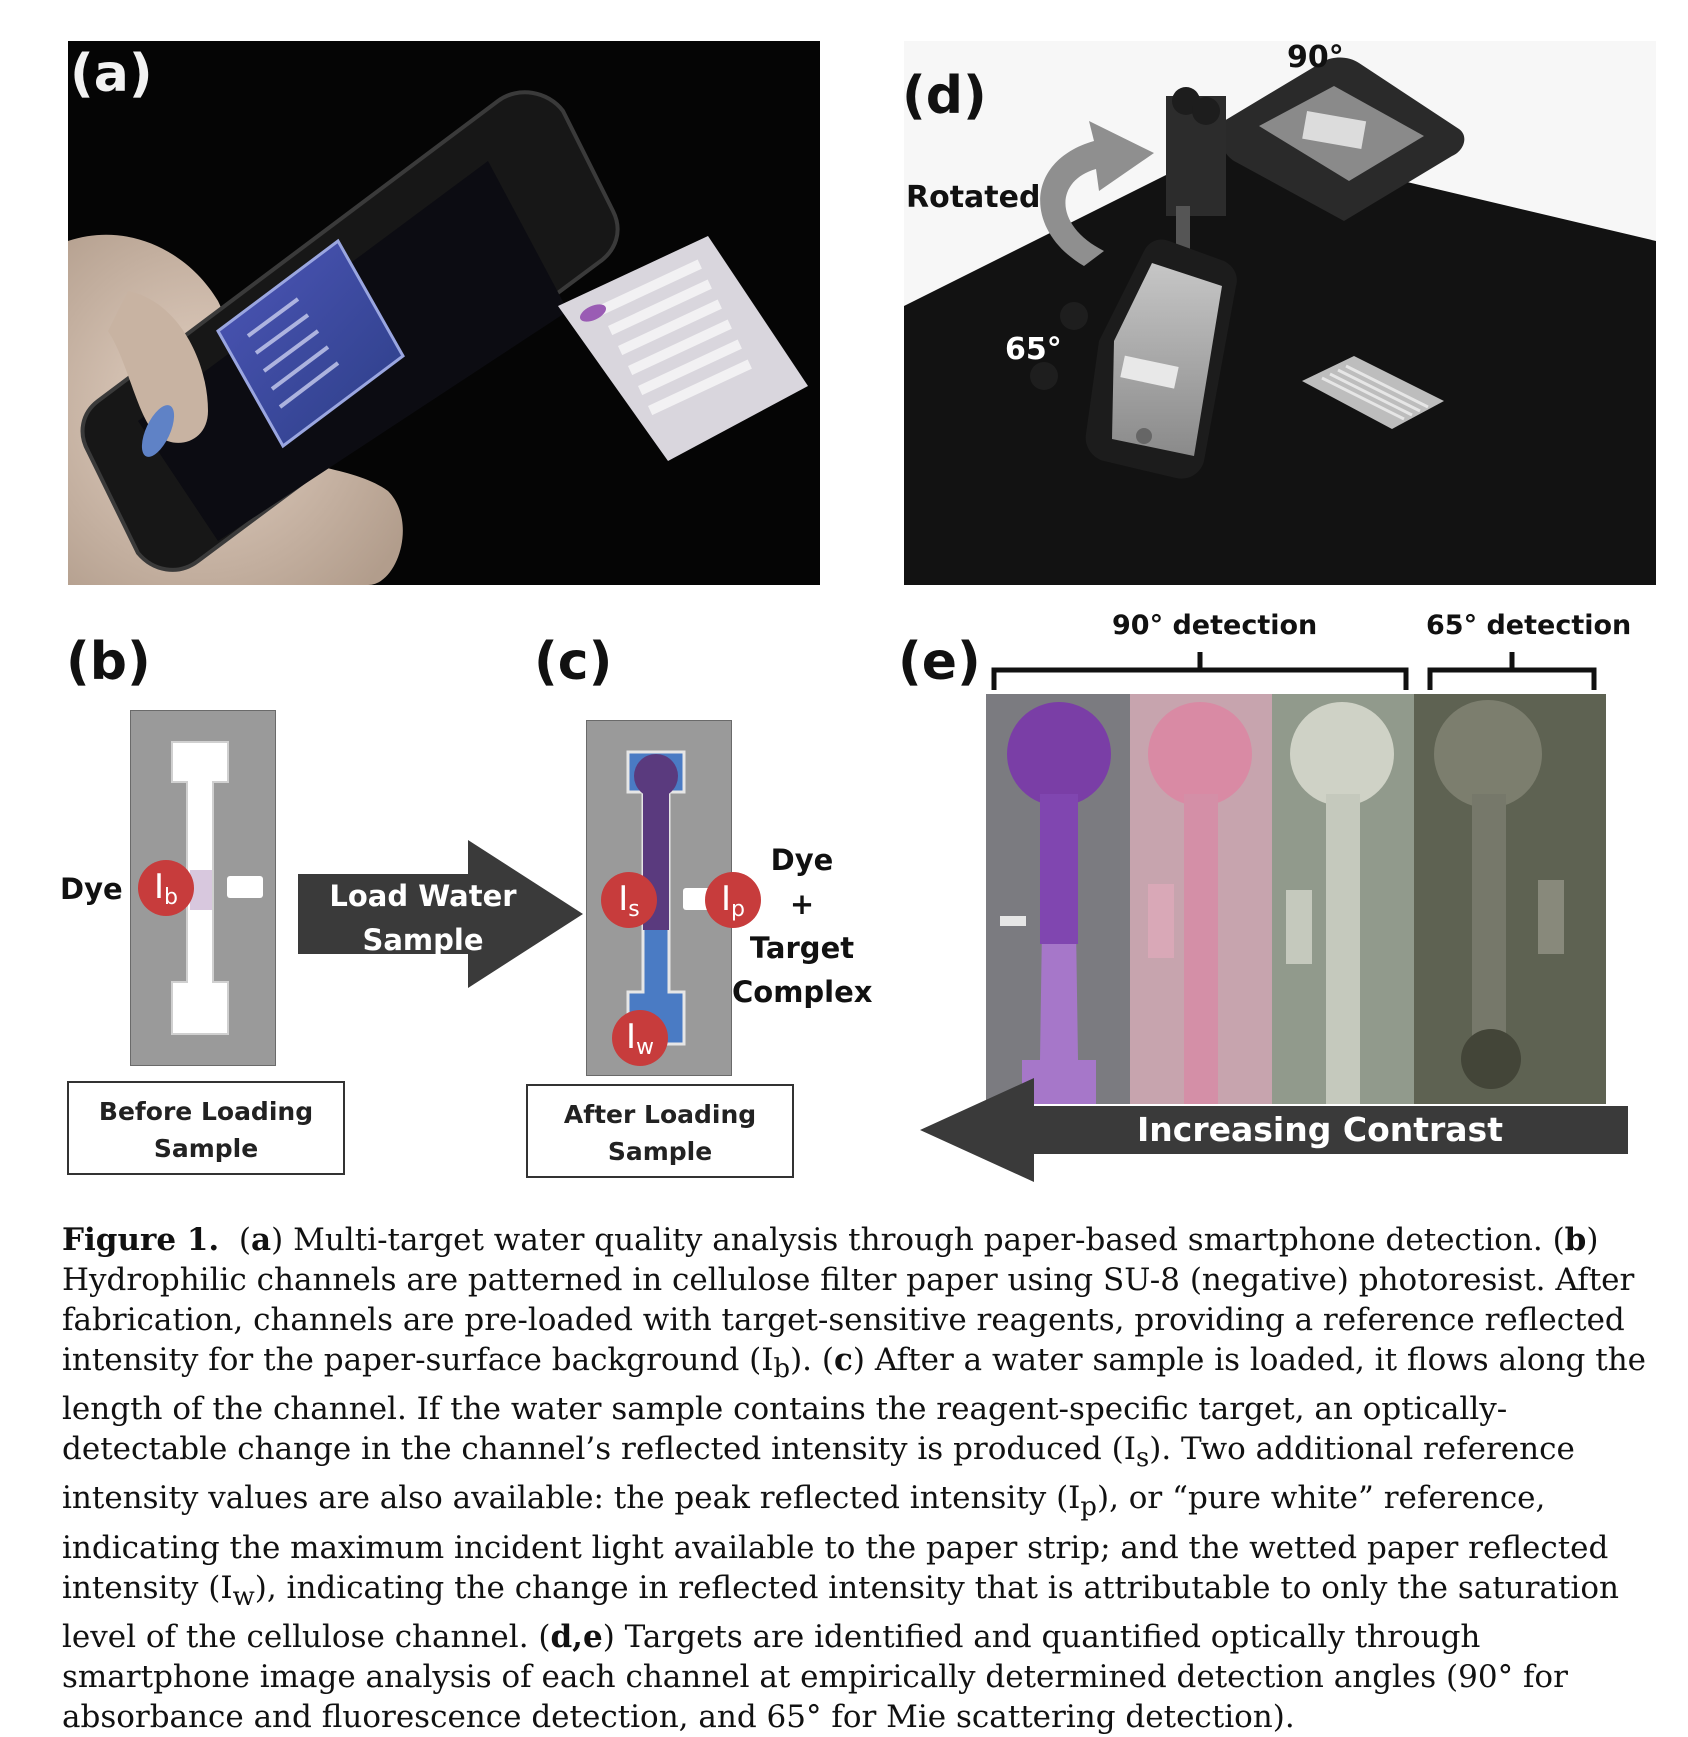  I want to click on sub-w: w, so click(243, 1596).